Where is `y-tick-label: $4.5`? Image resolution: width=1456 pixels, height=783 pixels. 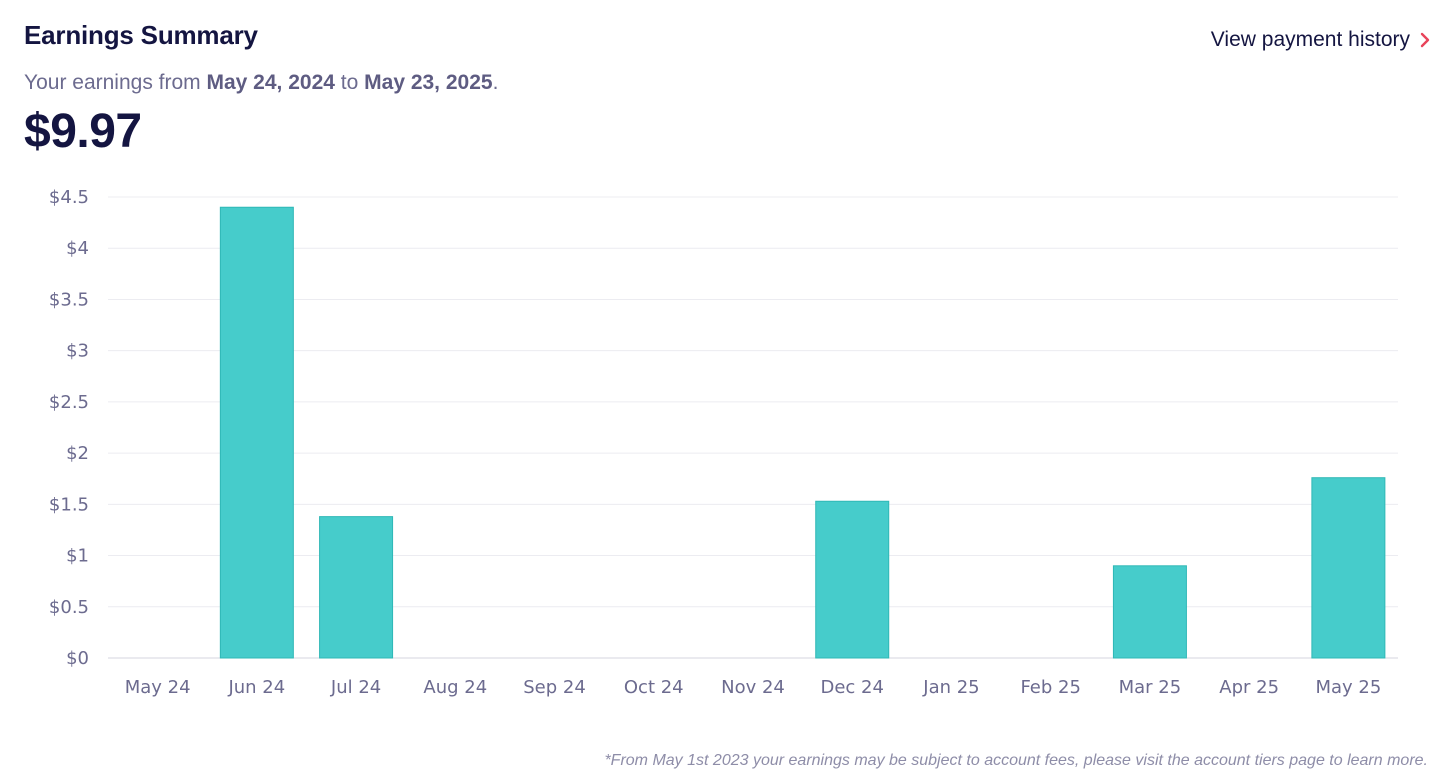 y-tick-label: $4.5 is located at coordinates (69, 197).